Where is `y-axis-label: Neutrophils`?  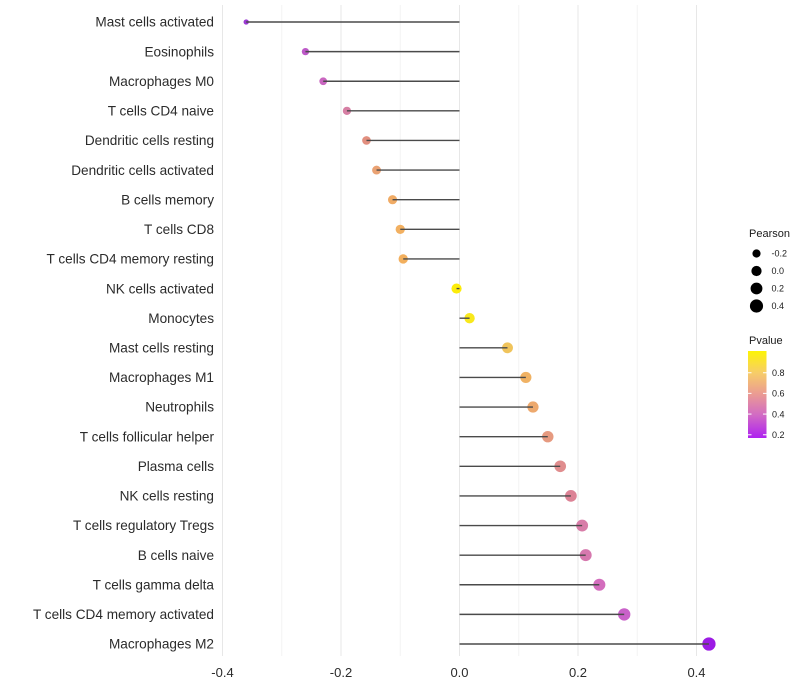
y-axis-label: Neutrophils is located at coordinates (179, 407).